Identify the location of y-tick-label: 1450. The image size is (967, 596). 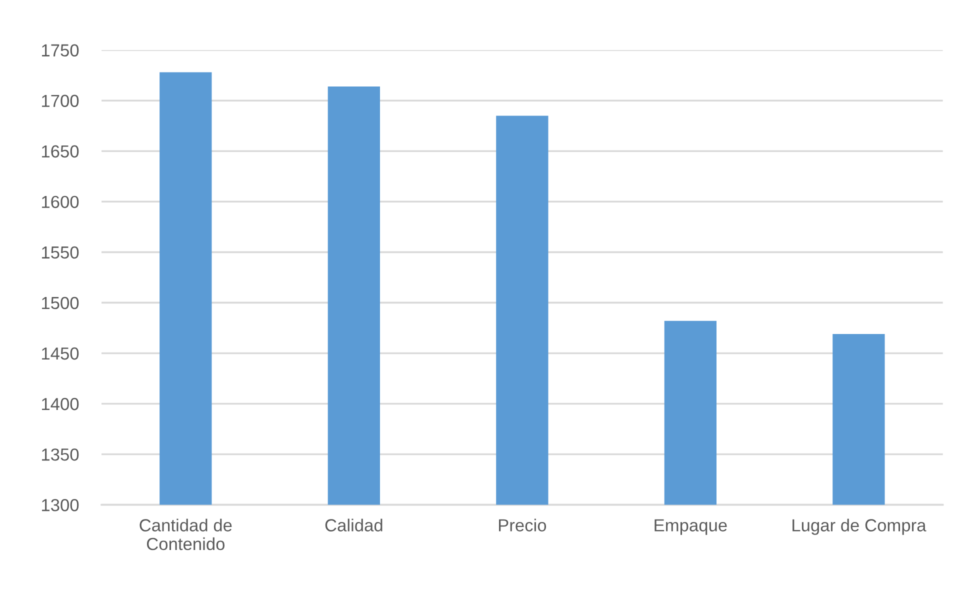
(60, 353).